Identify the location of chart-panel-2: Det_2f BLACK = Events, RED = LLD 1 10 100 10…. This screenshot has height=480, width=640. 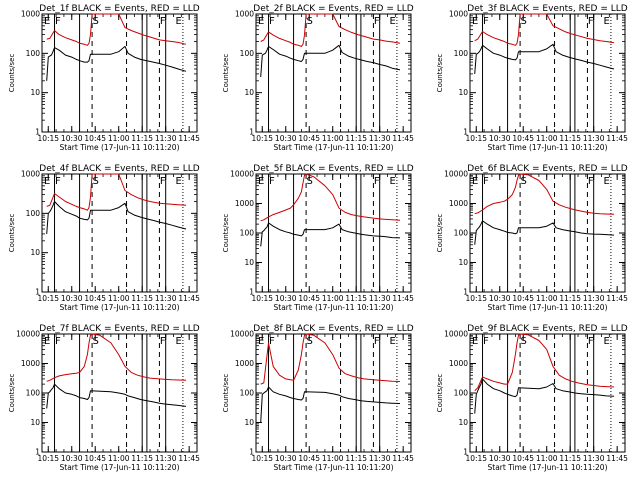
(318, 78).